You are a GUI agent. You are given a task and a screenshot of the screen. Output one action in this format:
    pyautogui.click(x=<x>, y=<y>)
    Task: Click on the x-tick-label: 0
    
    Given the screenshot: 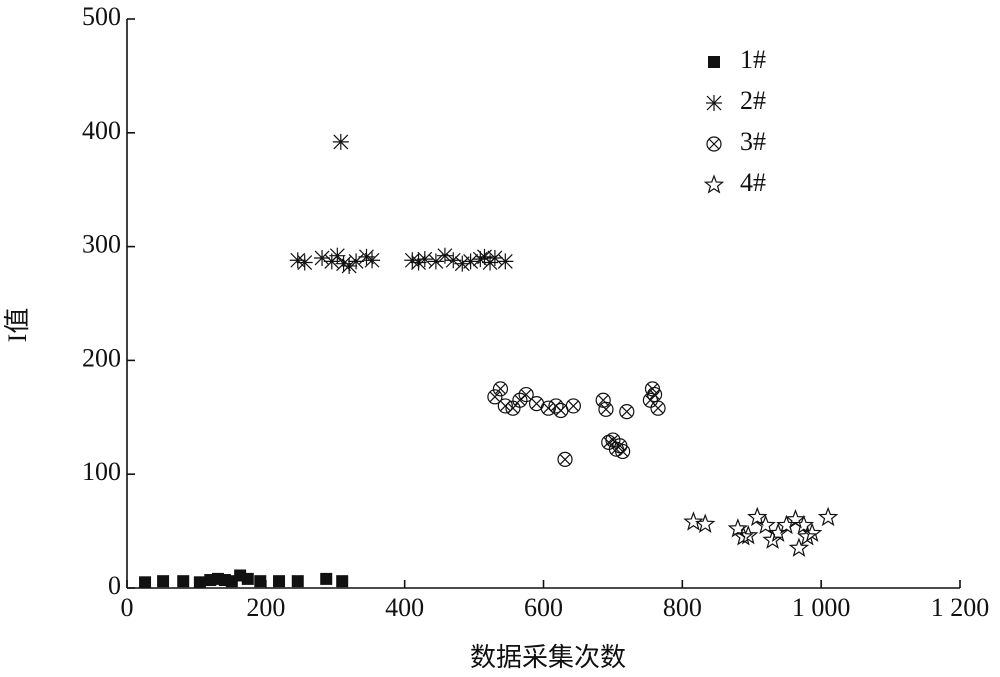 What is the action you would take?
    pyautogui.click(x=127, y=607)
    